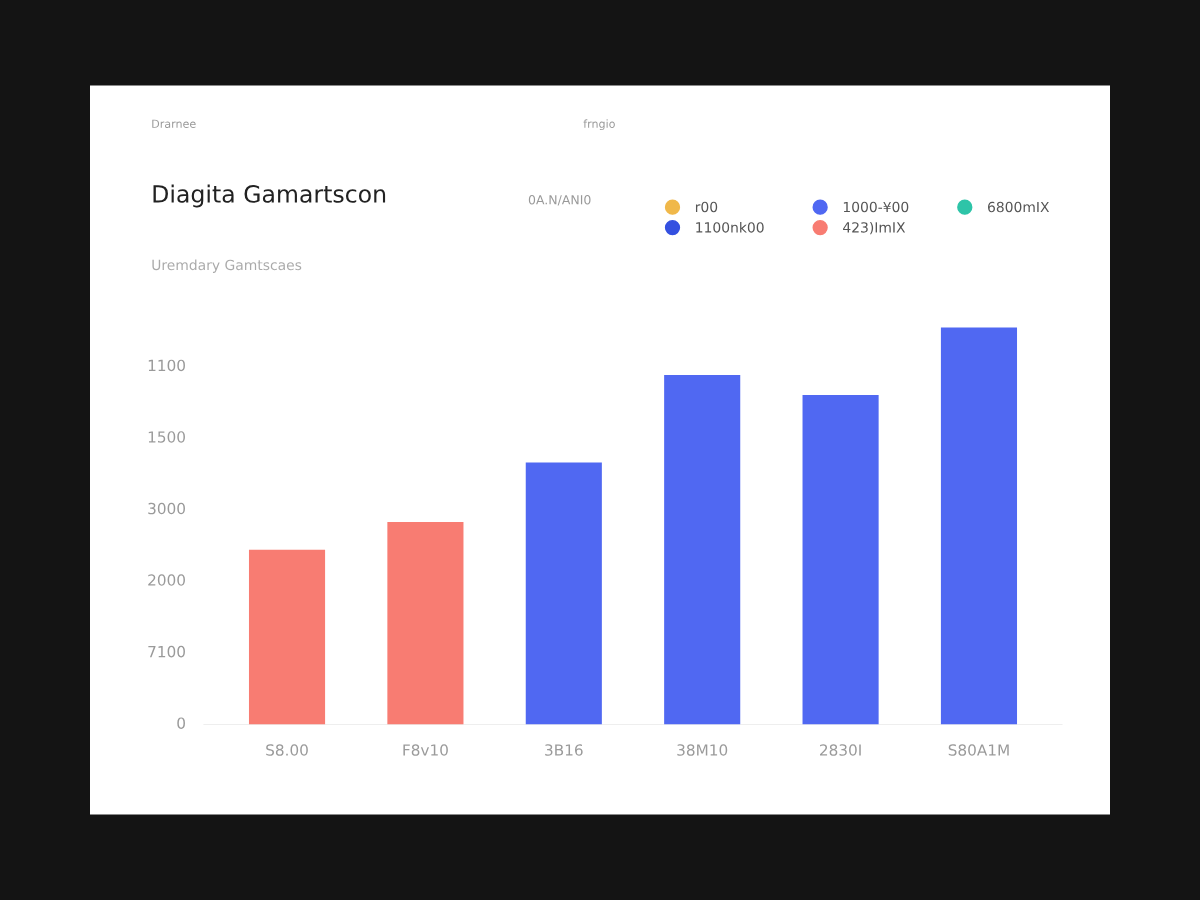  Describe the element at coordinates (978, 750) in the screenshot. I see `x-tick-label: S80A1M` at that location.